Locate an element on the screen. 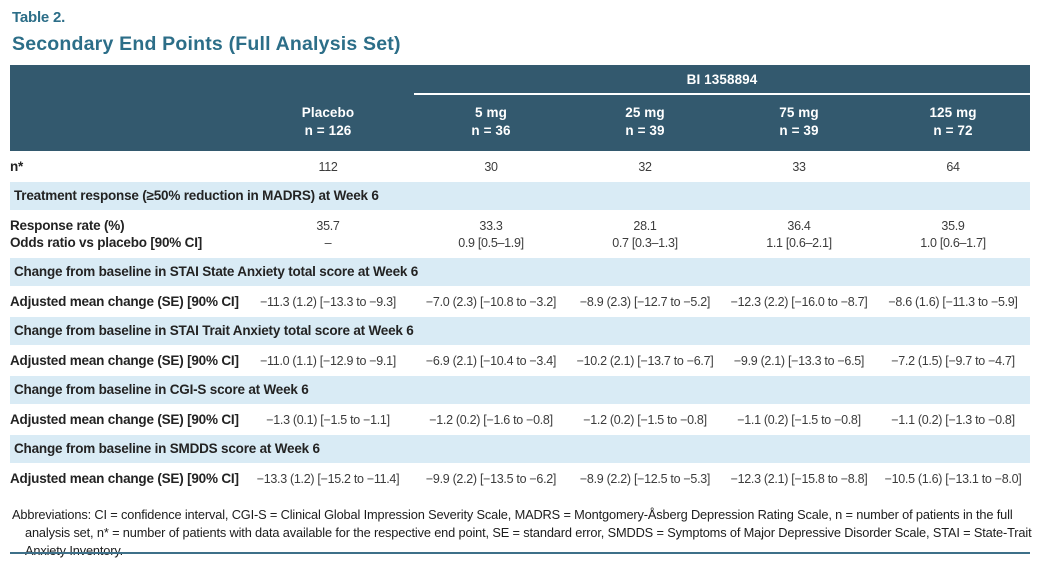 The image size is (1042, 565). value-cell: −8.9 (2.3) [−12.7 to −5.2] is located at coordinates (645, 301).